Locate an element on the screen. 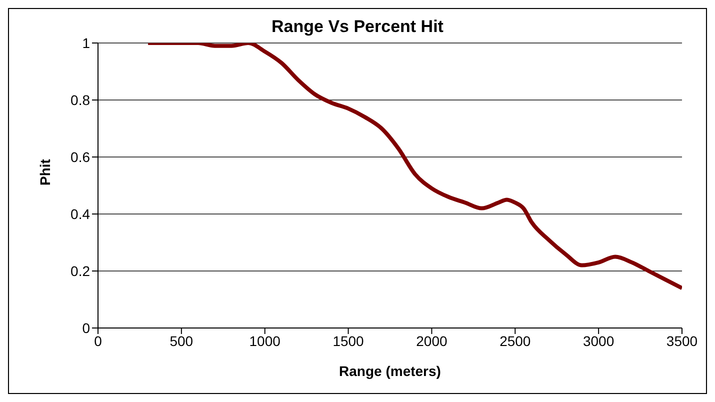 This screenshot has height=402, width=715. y-tick-label: 1 is located at coordinates (86, 42).